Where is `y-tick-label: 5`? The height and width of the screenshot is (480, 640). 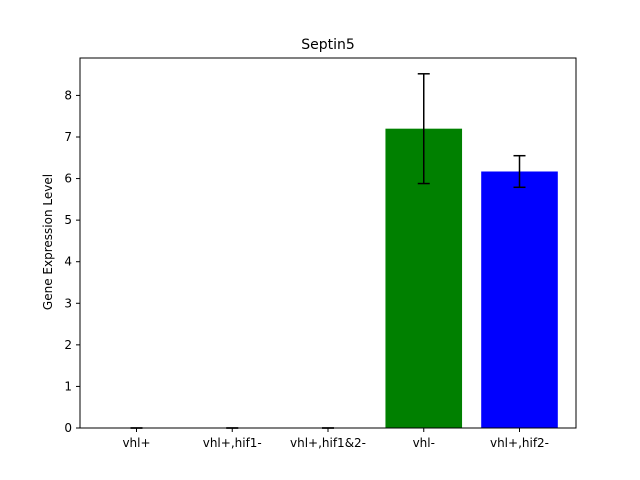
y-tick-label: 5 is located at coordinates (68, 220).